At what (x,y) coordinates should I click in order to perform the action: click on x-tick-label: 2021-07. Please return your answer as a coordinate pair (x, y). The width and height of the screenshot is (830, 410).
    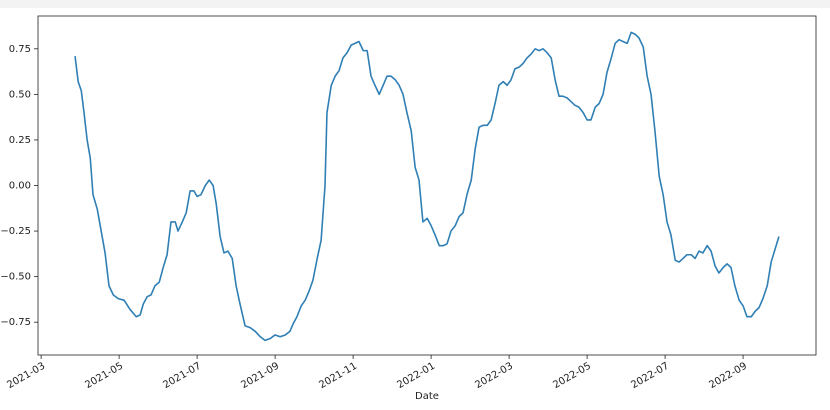
    Looking at the image, I should click on (182, 376).